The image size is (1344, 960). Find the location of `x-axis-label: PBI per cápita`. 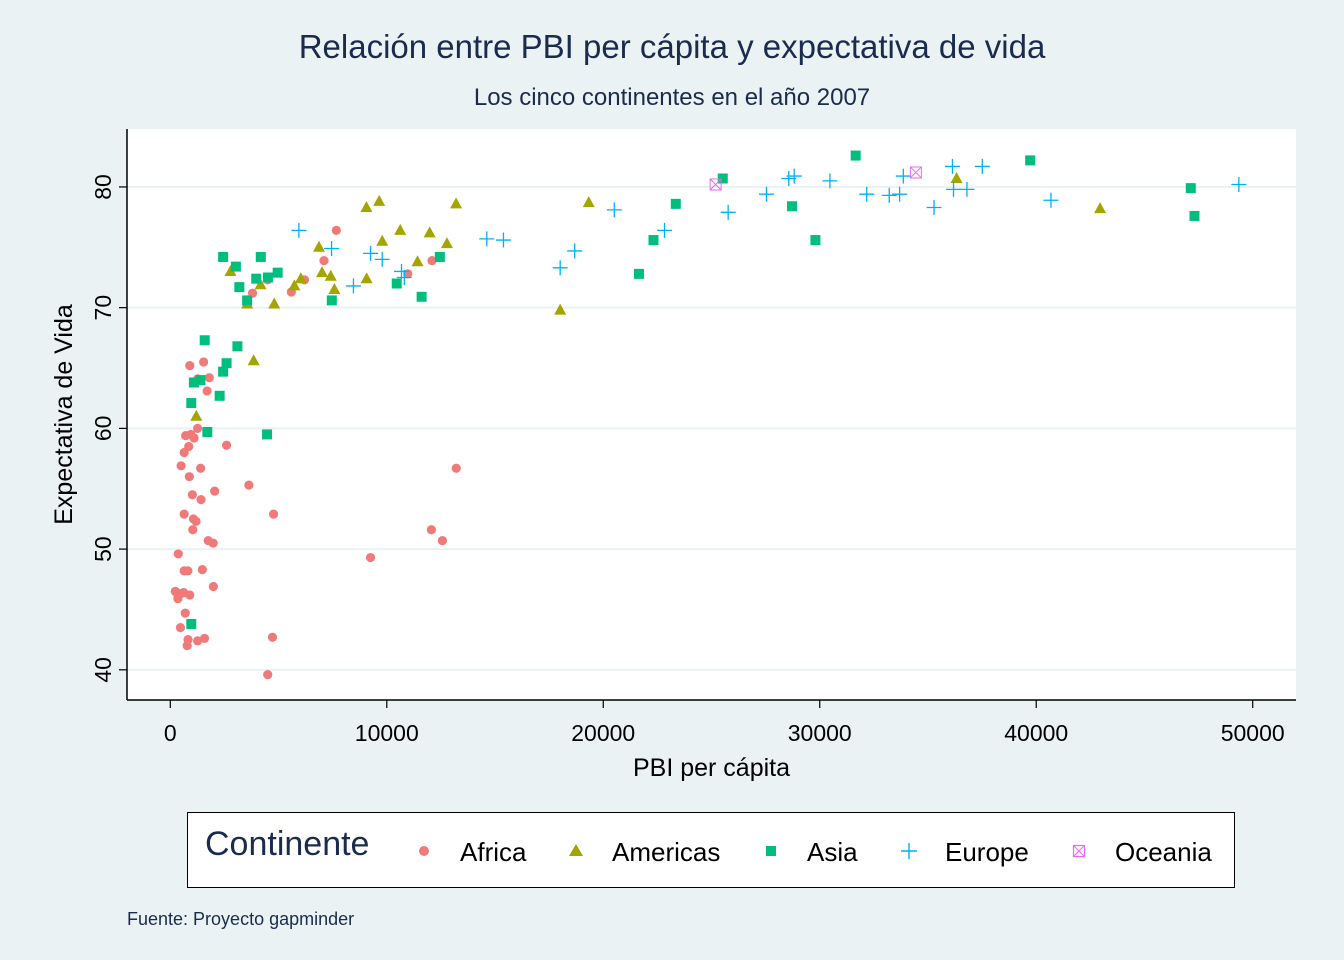

x-axis-label: PBI per cápita is located at coordinates (711, 768).